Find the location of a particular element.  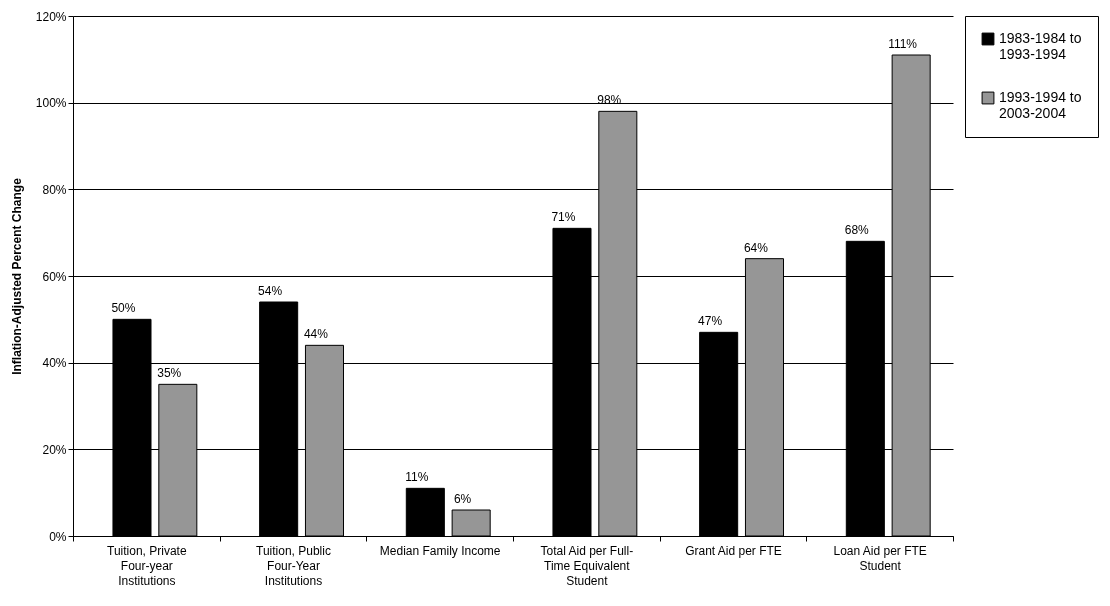

text: 47% is located at coordinates (710, 321).